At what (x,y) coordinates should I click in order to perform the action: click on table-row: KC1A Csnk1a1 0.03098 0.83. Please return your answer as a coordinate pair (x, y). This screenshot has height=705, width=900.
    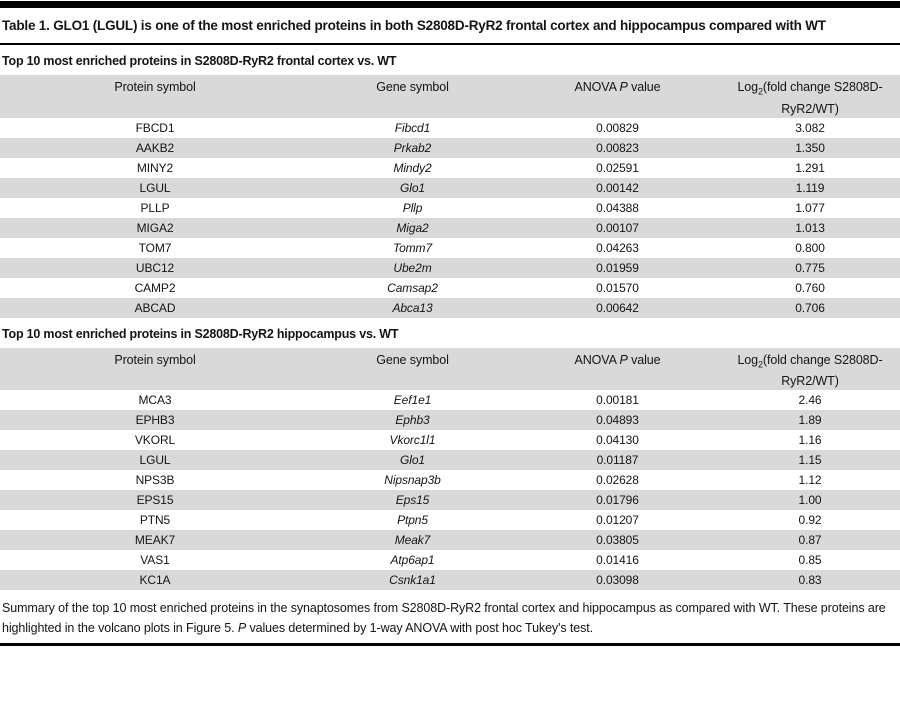
    Looking at the image, I should click on (450, 580).